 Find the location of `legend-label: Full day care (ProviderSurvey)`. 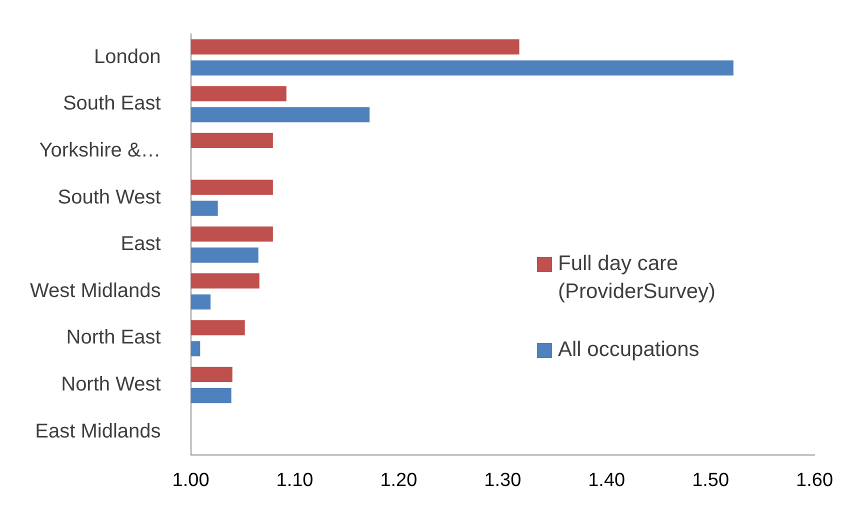

legend-label: Full day care (ProviderSurvey) is located at coordinates (637, 278).